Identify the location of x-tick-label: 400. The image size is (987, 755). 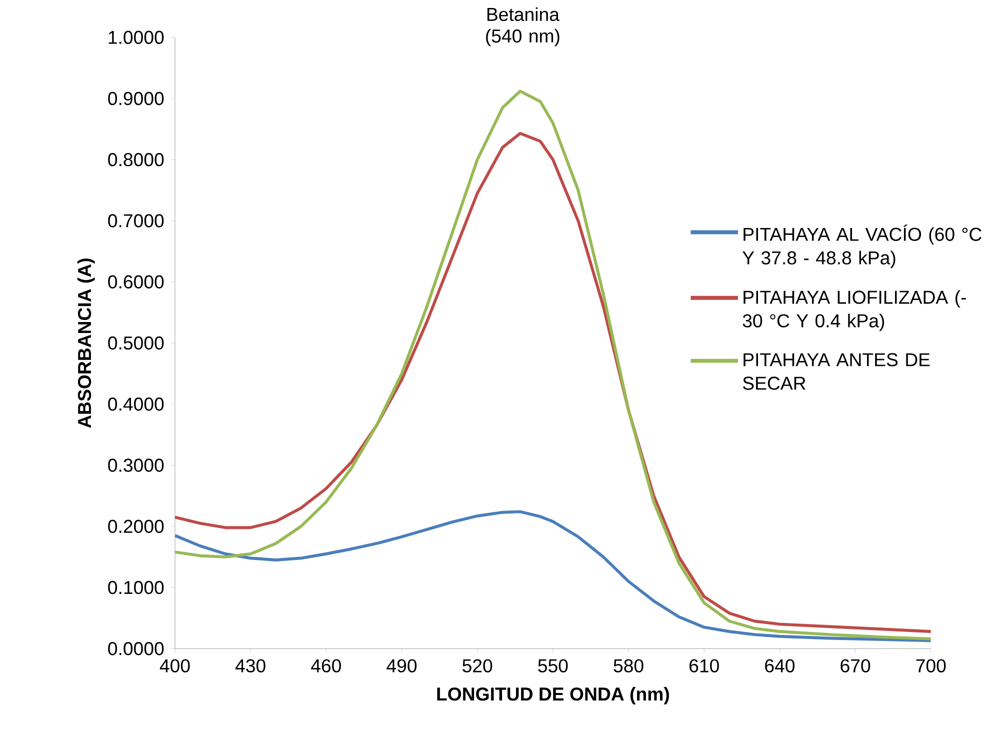
(175, 665).